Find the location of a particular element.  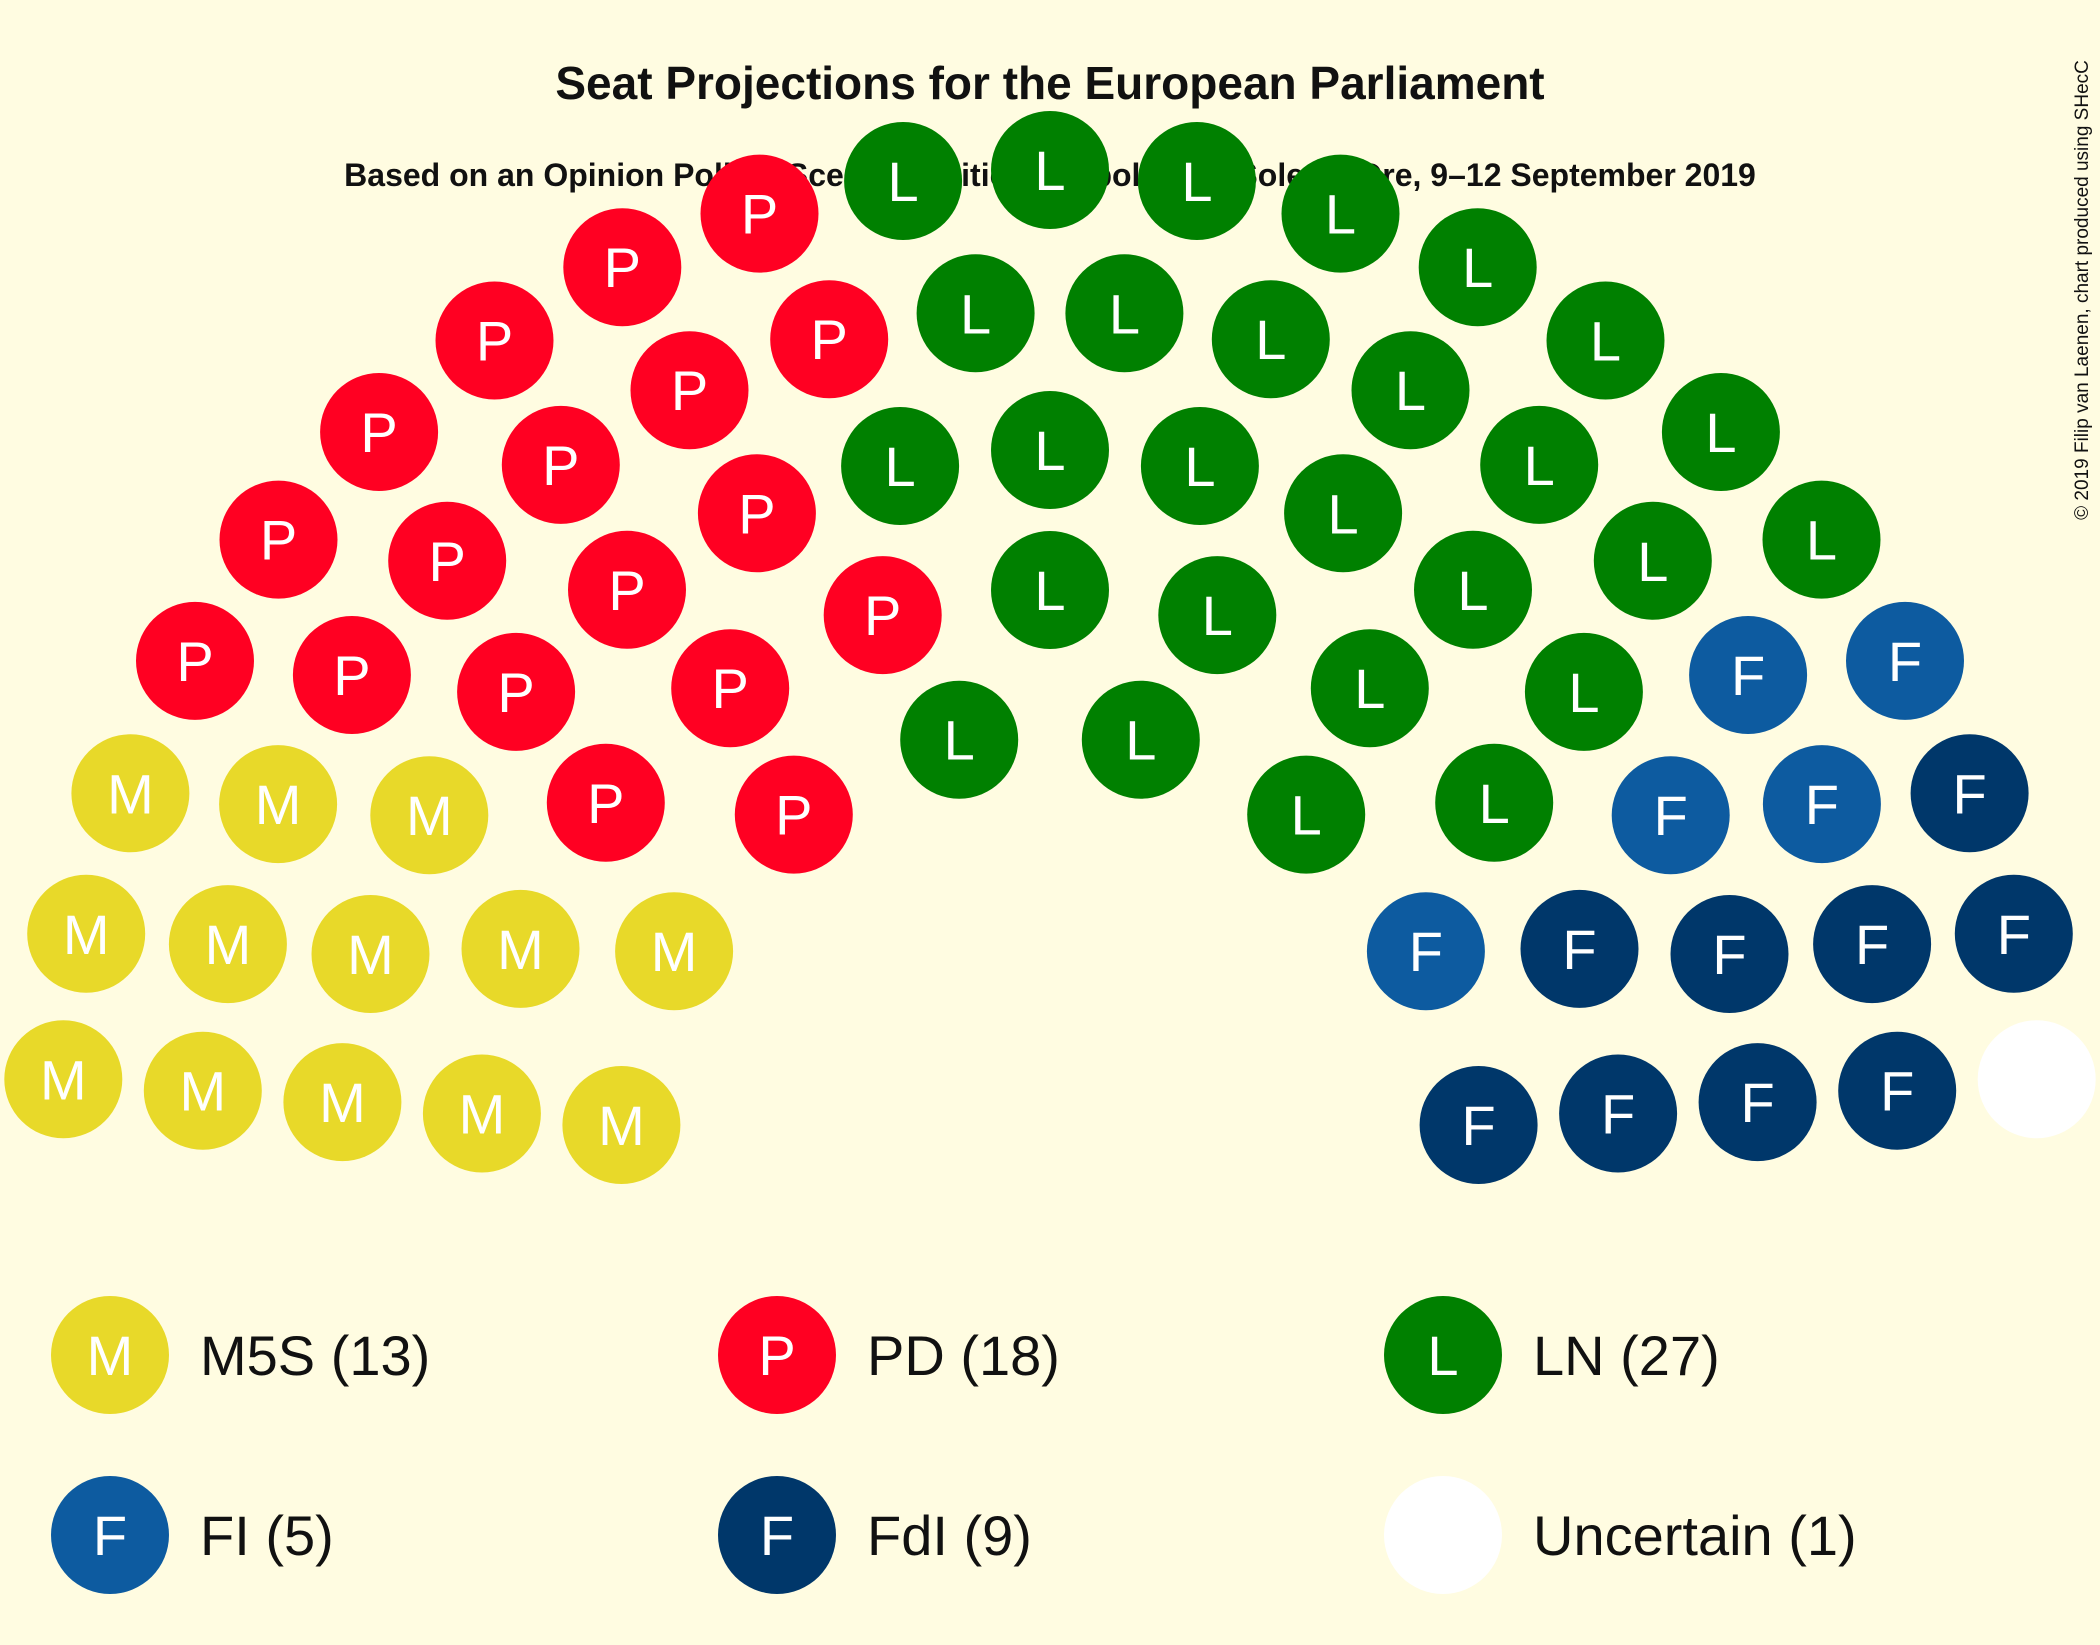

legend-letter: P is located at coordinates (776, 1355).